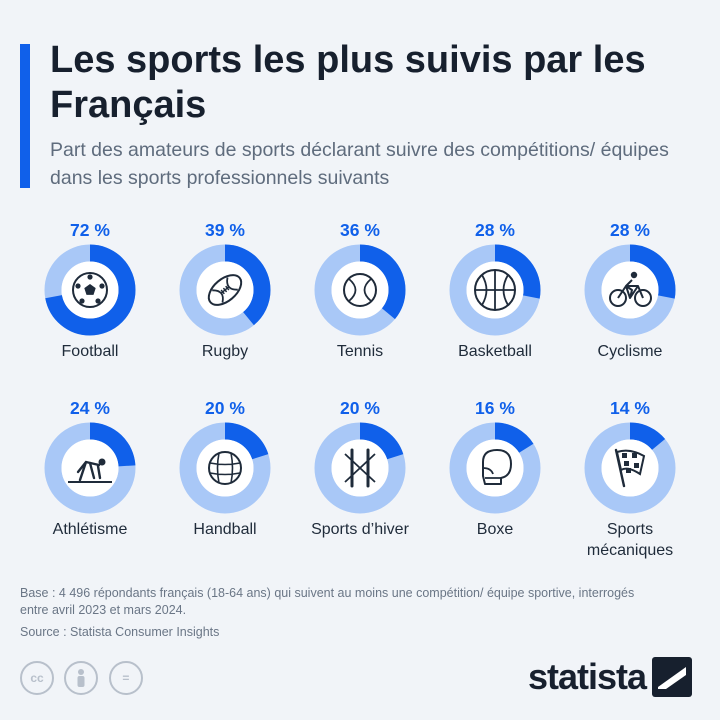 The image size is (720, 720). I want to click on cc-icon: cc, so click(37, 678).